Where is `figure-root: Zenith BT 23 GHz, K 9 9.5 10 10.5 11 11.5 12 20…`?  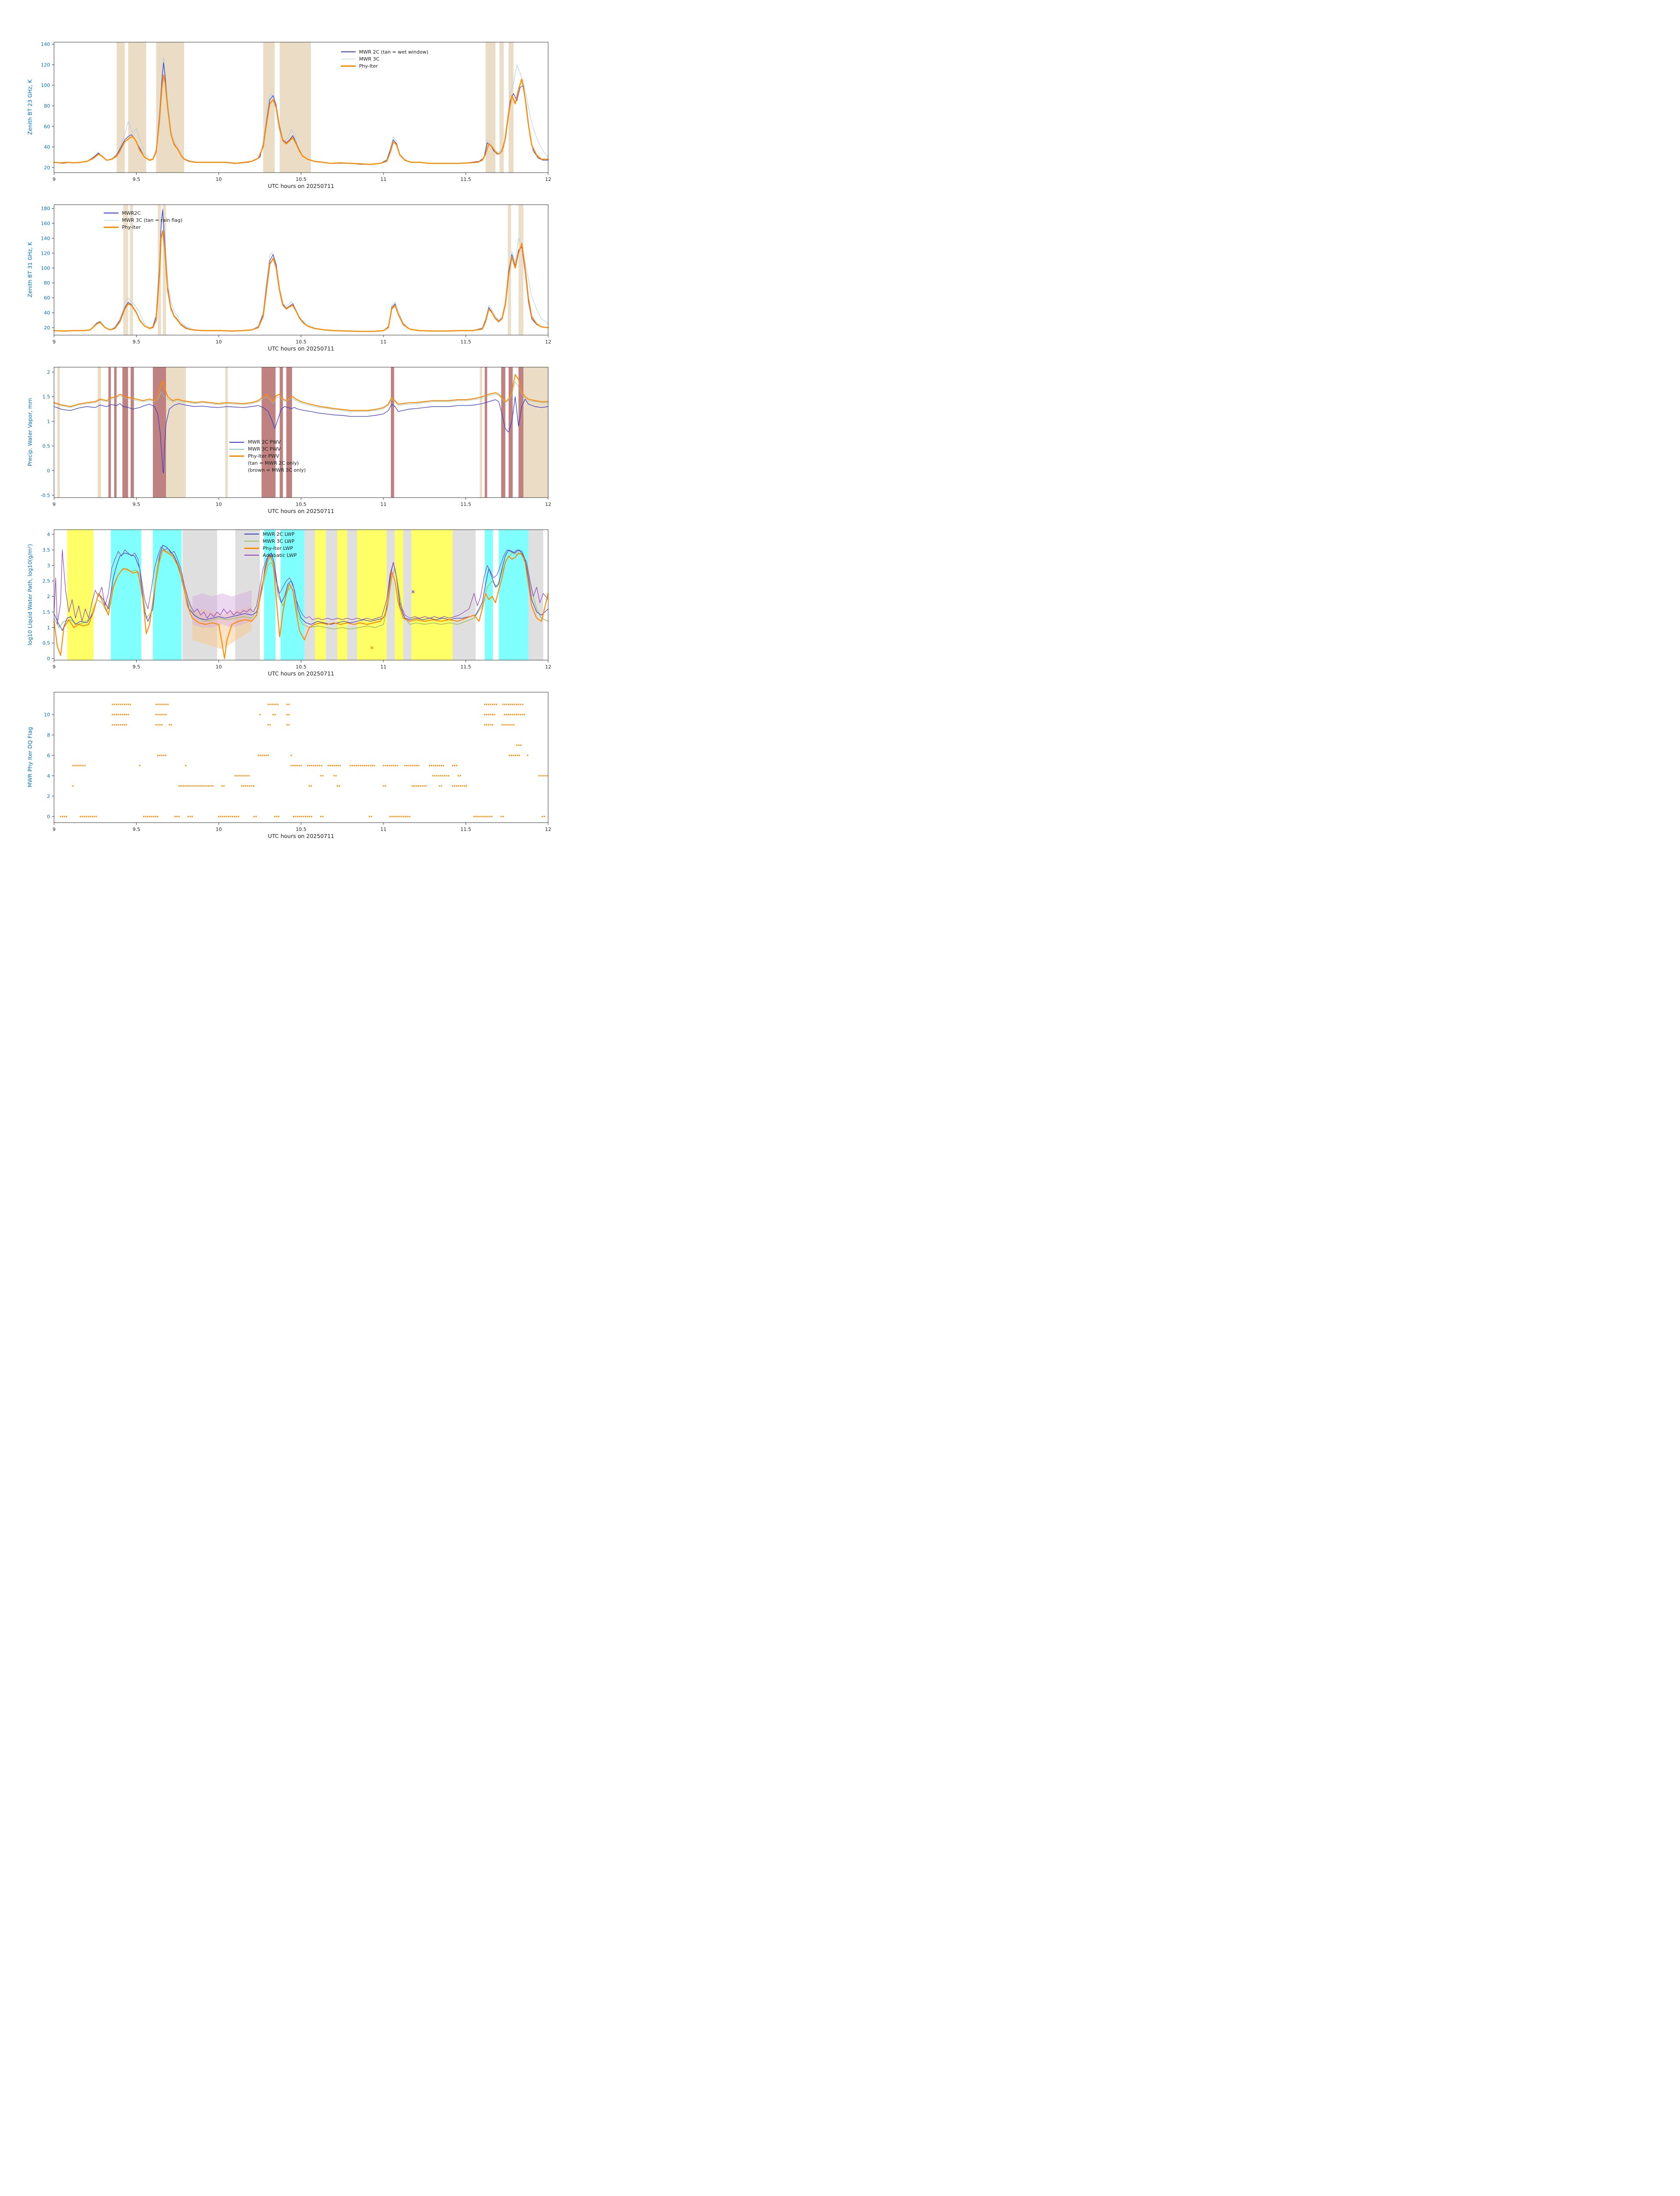
figure-root: Zenith BT 23 GHz, K 9 9.5 10 10.5 11 11.5 12 20… is located at coordinates (280, 421).